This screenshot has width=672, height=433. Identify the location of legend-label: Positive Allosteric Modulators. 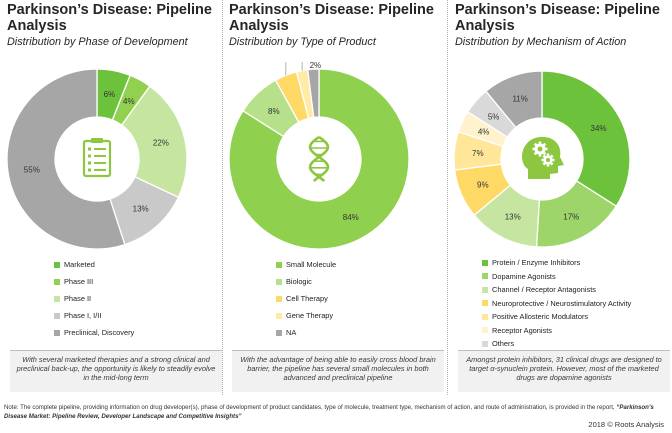
(540, 316).